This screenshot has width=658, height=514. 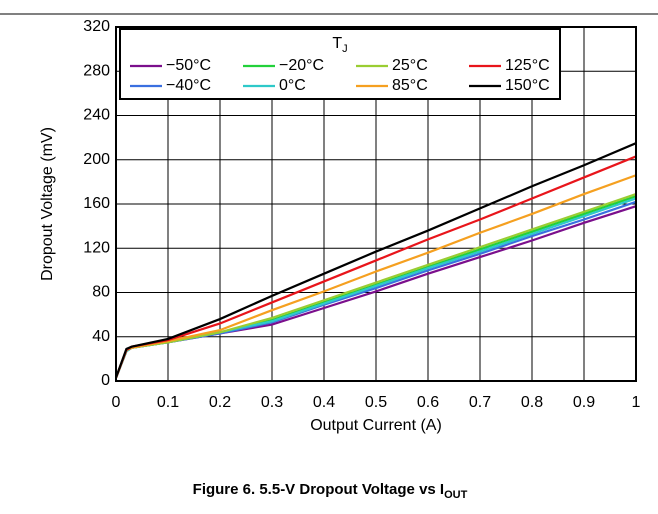 What do you see at coordinates (532, 402) in the screenshot?
I see `x-tick-label: 0.8` at bounding box center [532, 402].